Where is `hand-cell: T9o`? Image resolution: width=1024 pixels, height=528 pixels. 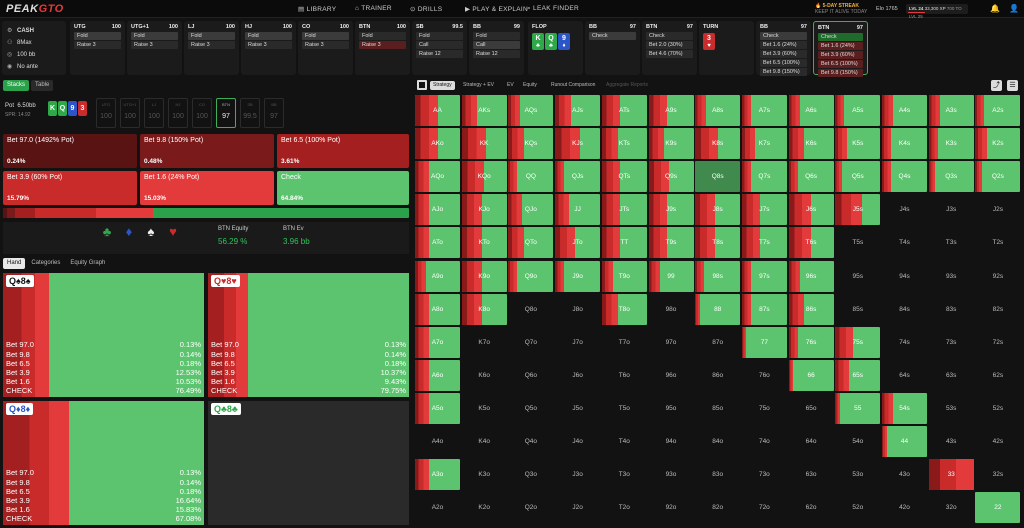
hand-cell: T9o is located at coordinates (624, 276).